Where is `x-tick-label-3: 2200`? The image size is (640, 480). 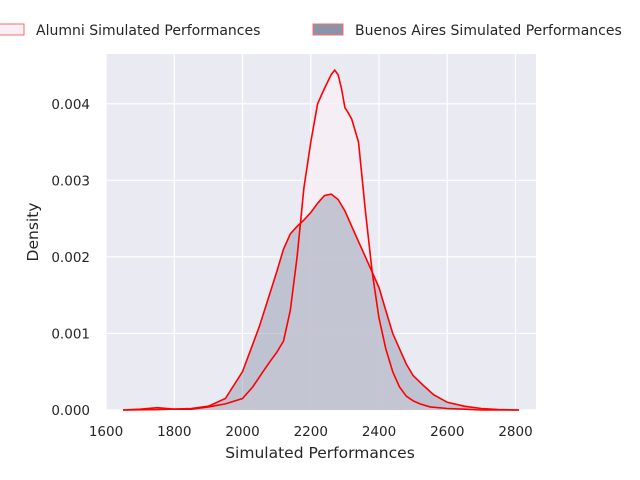
x-tick-label-3: 2200 is located at coordinates (311, 432).